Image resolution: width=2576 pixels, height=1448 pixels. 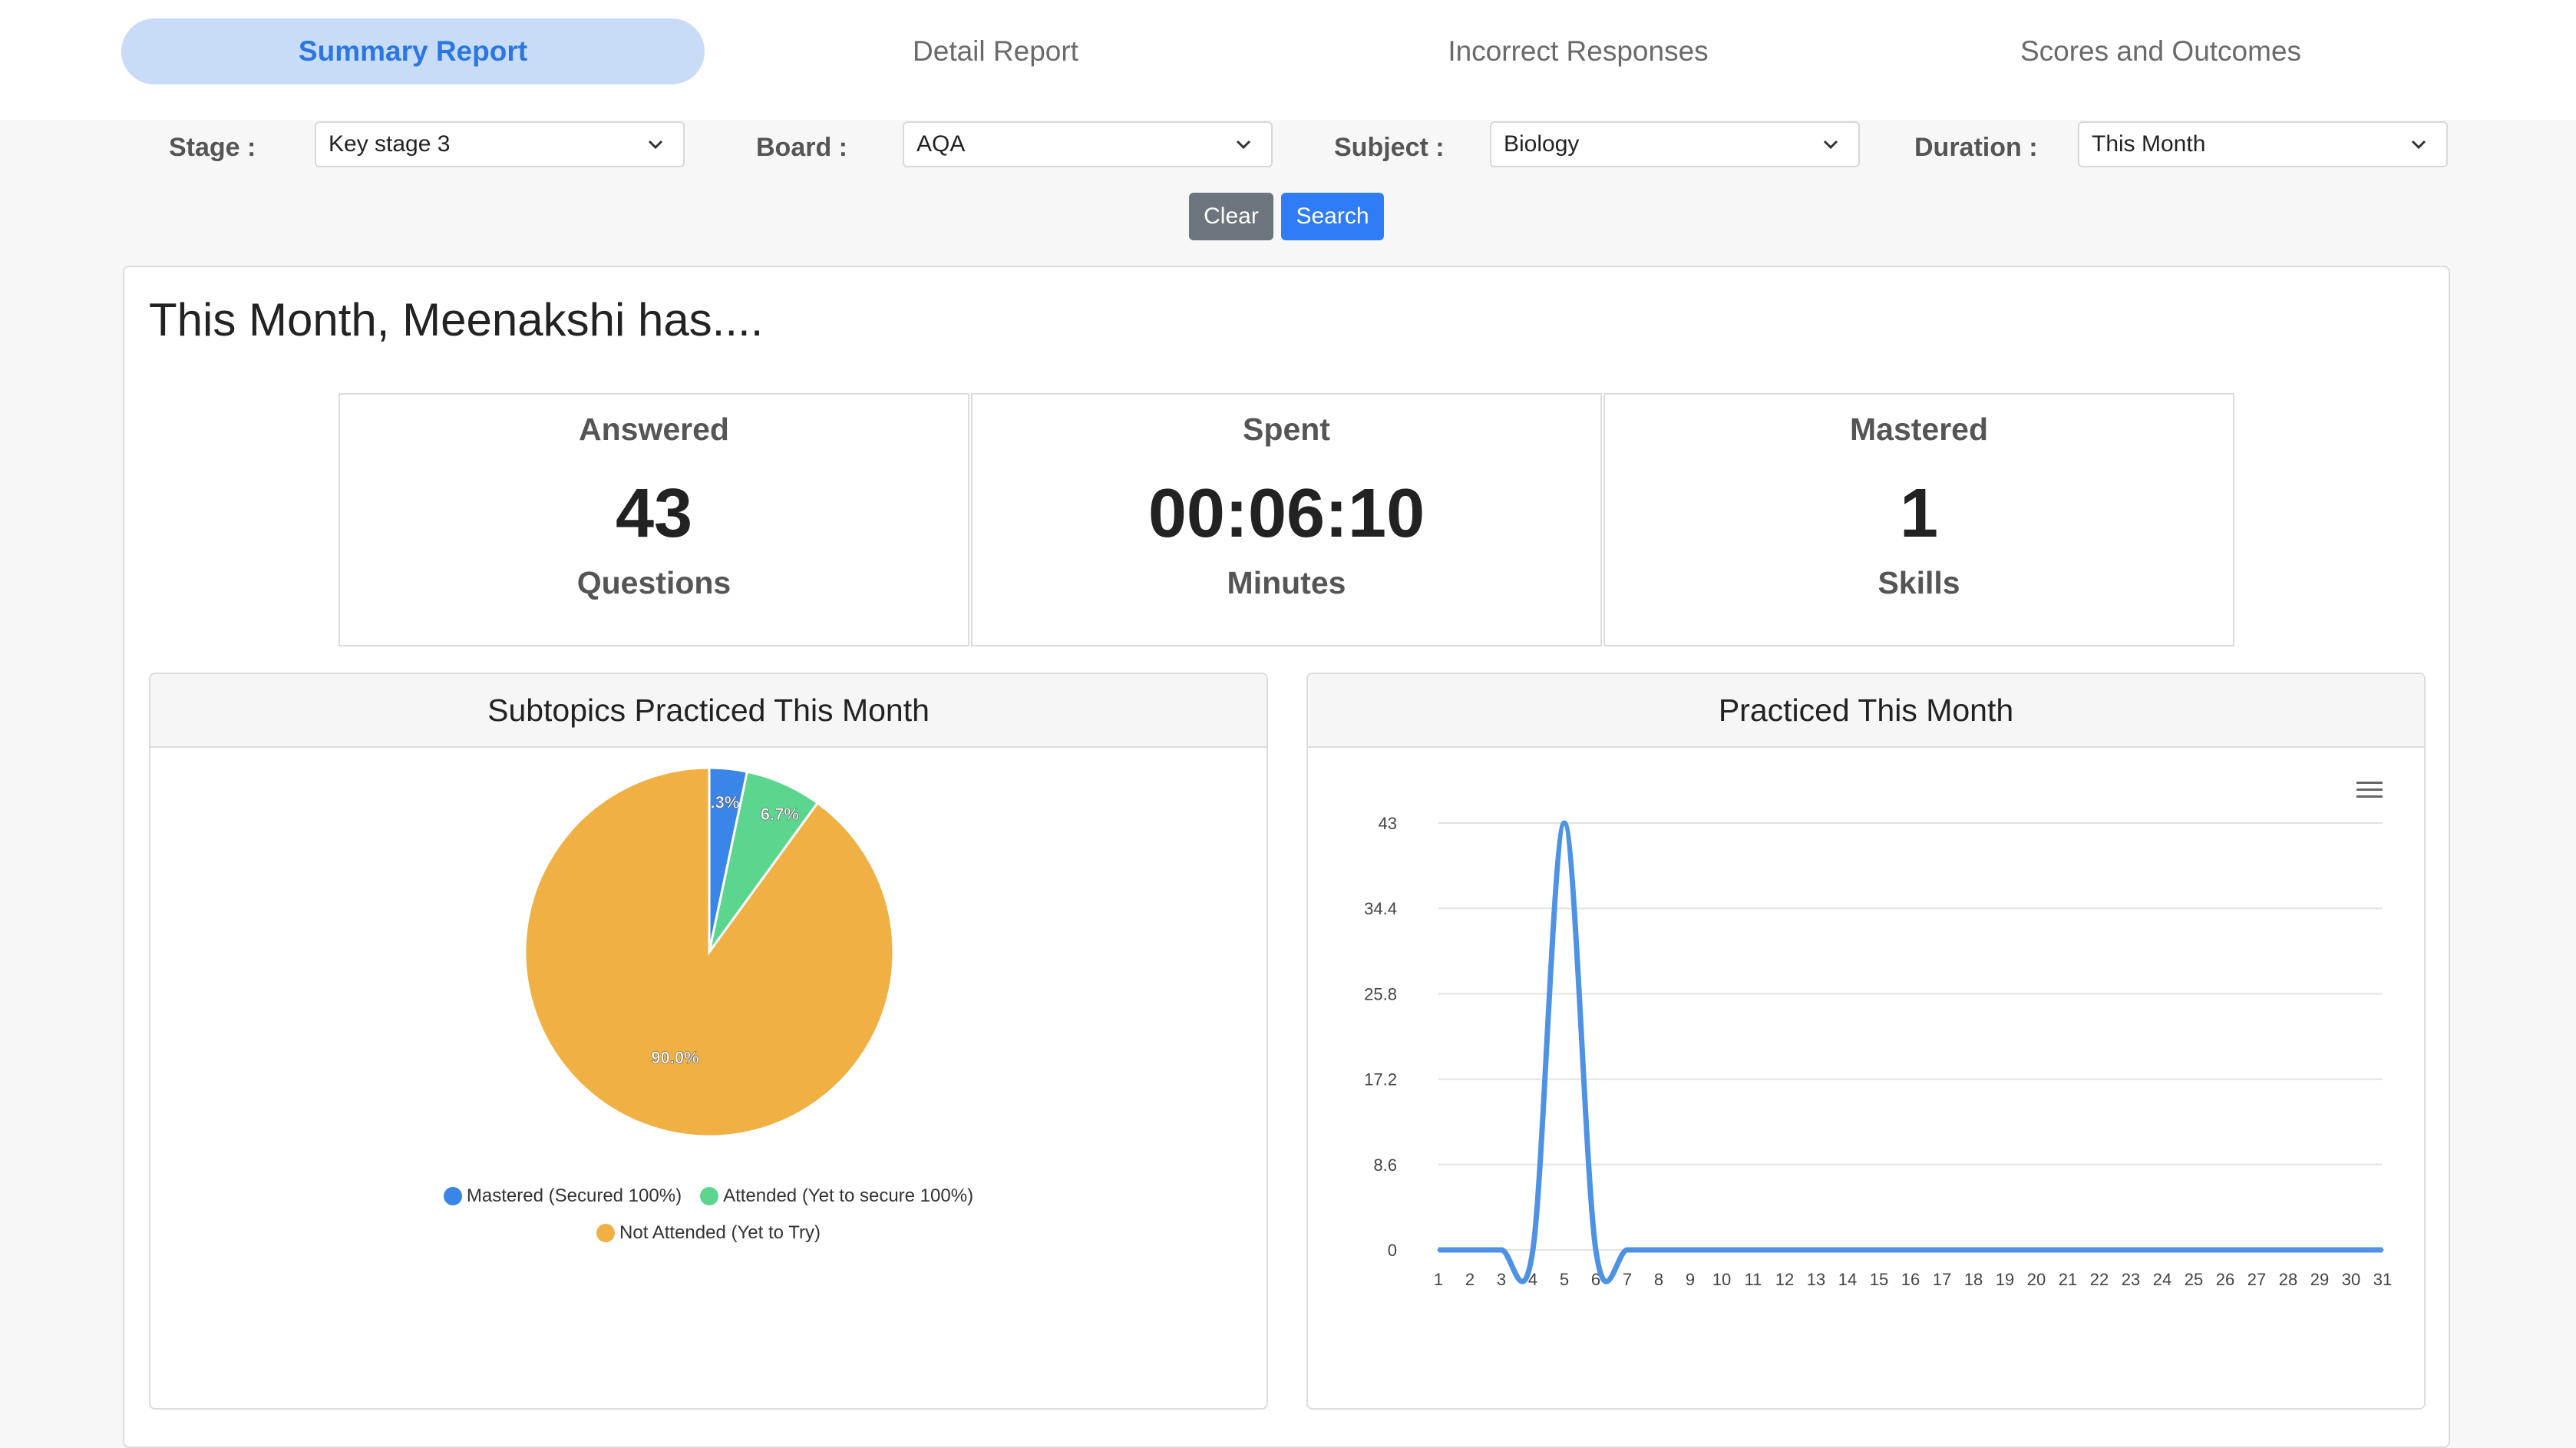 I want to click on y-tick-label: 34.4, so click(x=1380, y=908).